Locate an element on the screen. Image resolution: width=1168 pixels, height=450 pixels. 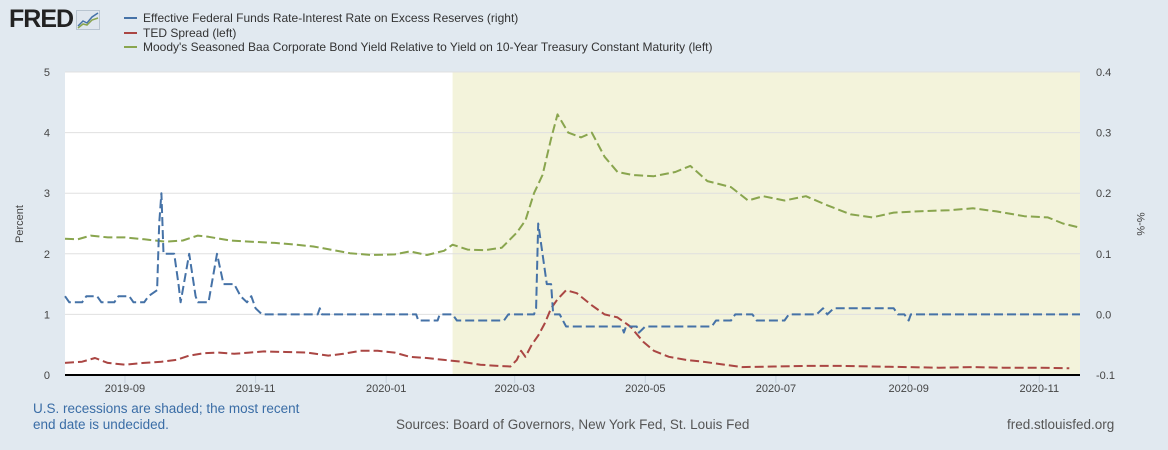
fred-logo: FRED is located at coordinates (55, 19).